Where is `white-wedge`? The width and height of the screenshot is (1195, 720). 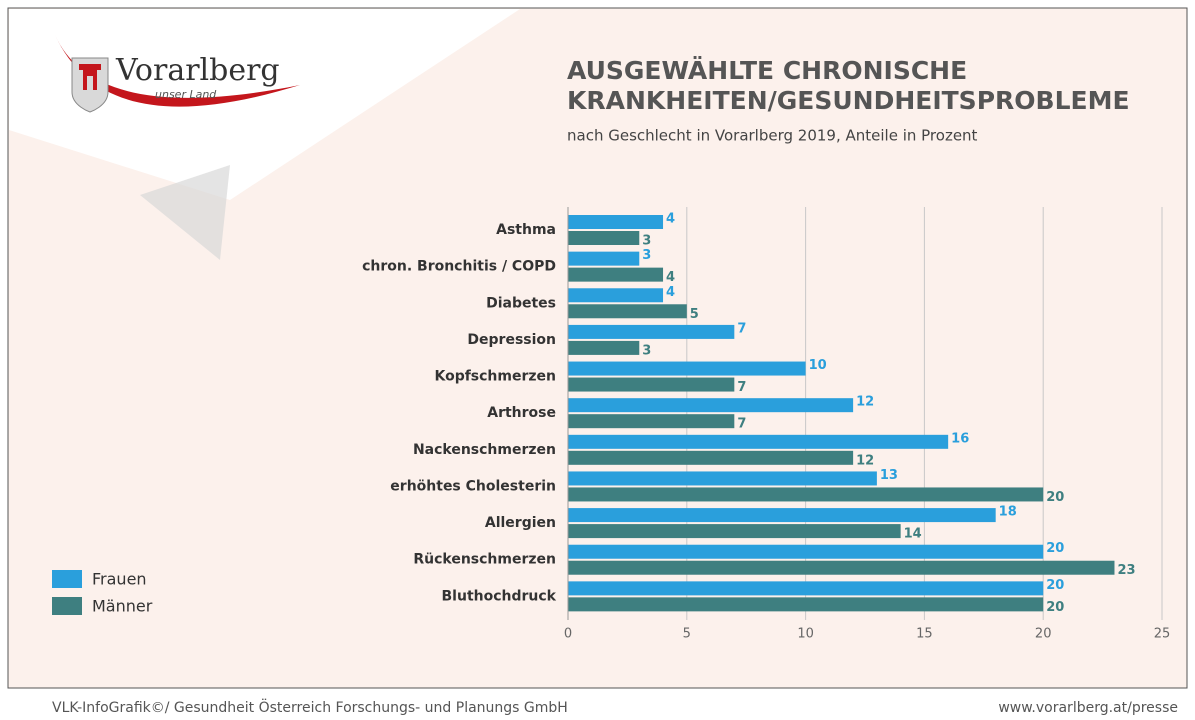 white-wedge is located at coordinates (264, 104).